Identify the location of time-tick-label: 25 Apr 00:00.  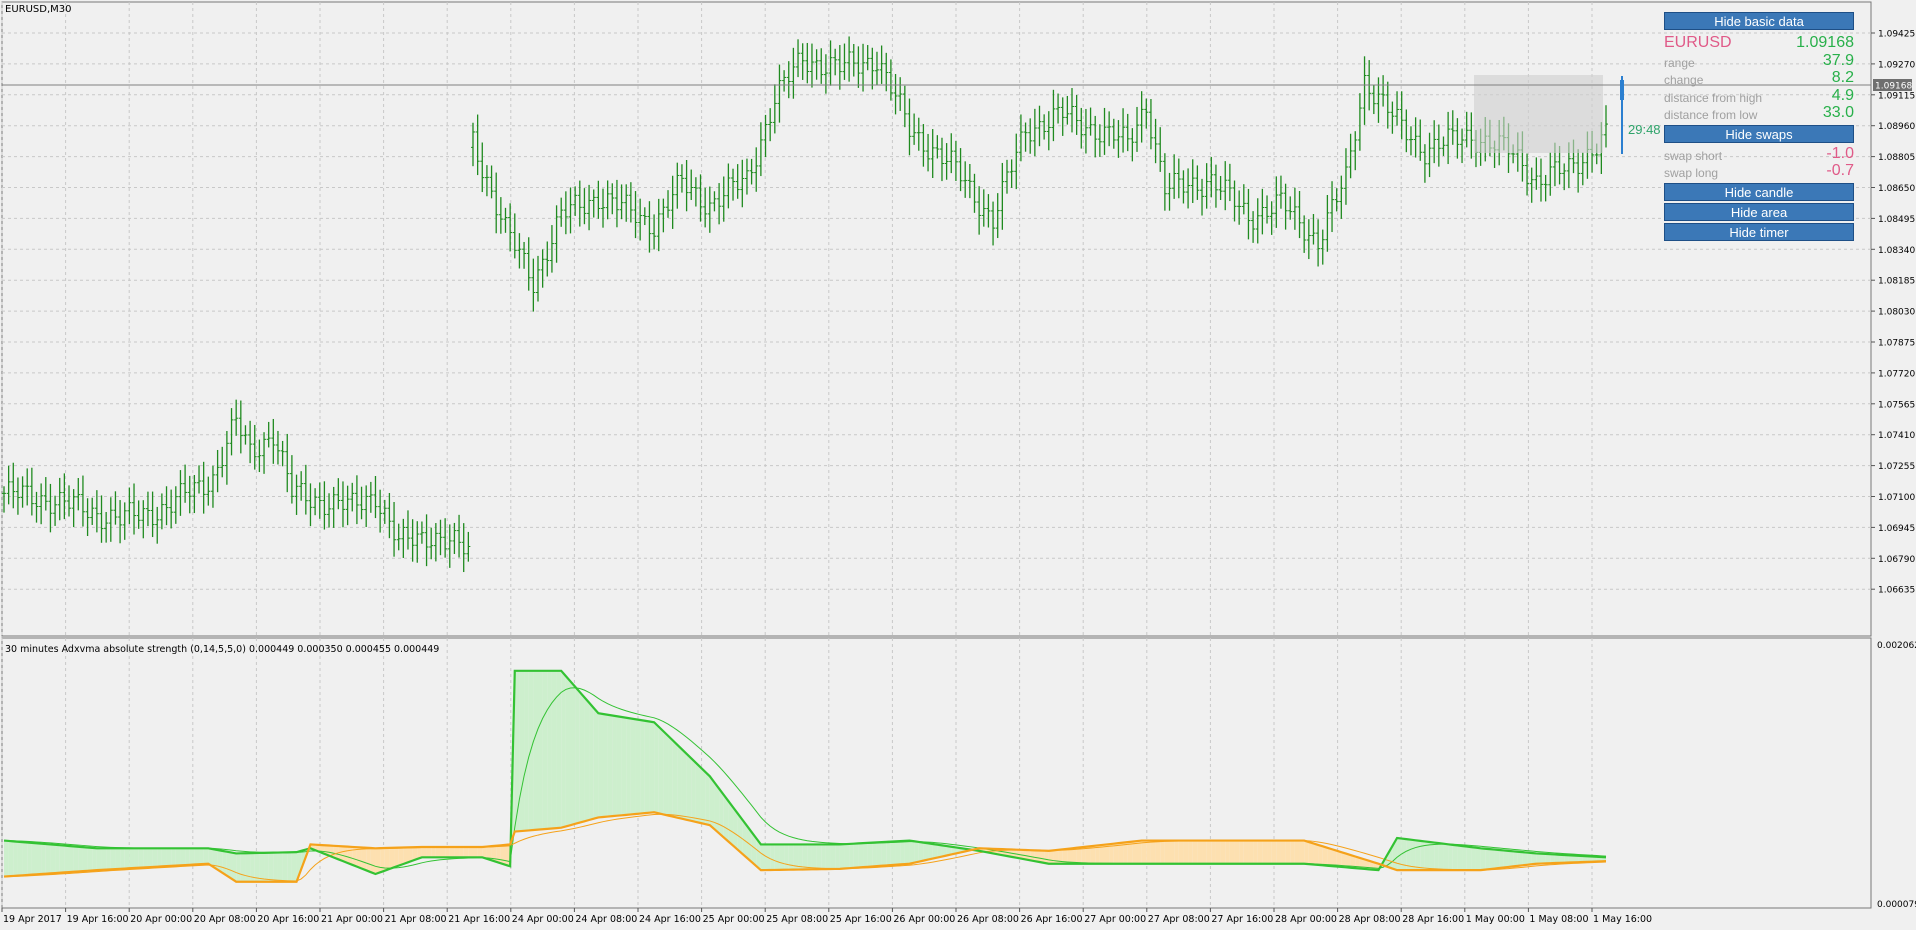
(734, 919).